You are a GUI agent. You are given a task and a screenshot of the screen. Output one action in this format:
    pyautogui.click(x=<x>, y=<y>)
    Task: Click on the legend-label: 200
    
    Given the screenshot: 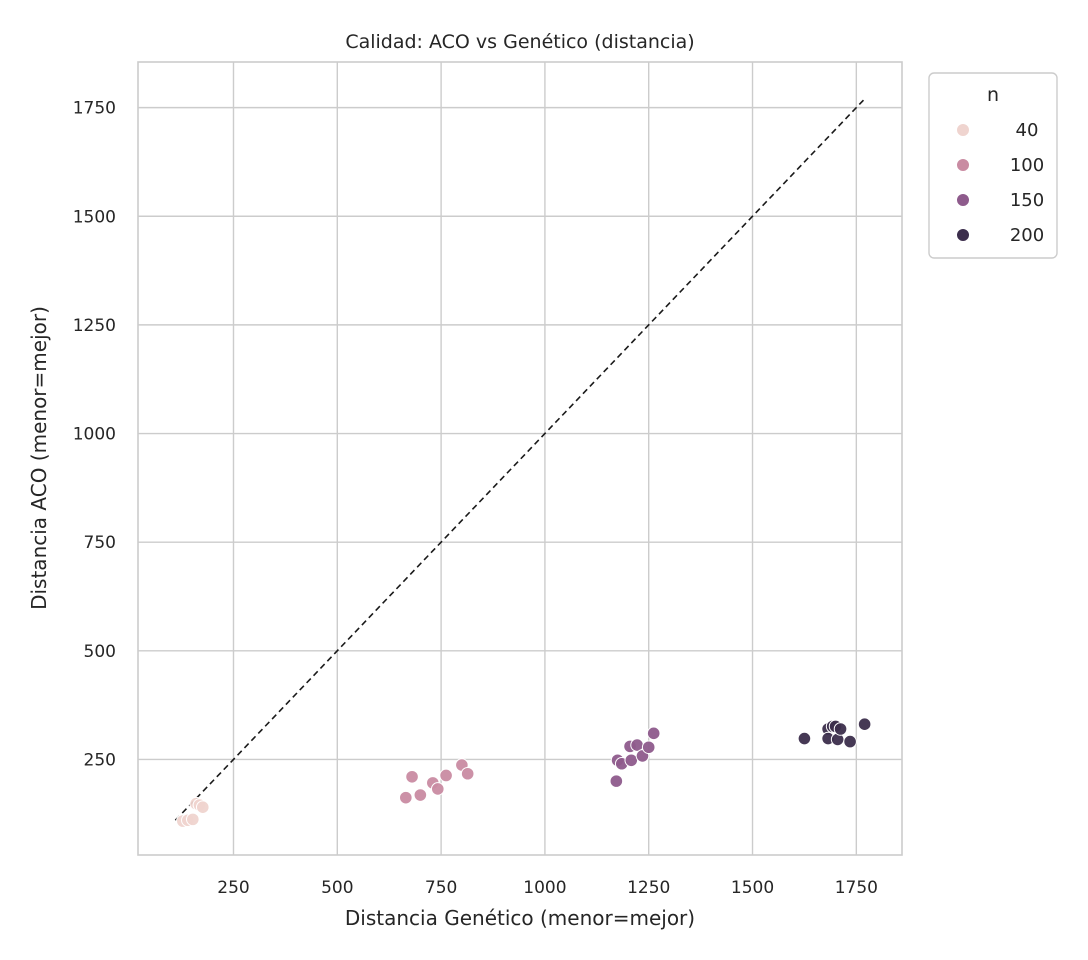 What is the action you would take?
    pyautogui.click(x=1027, y=235)
    